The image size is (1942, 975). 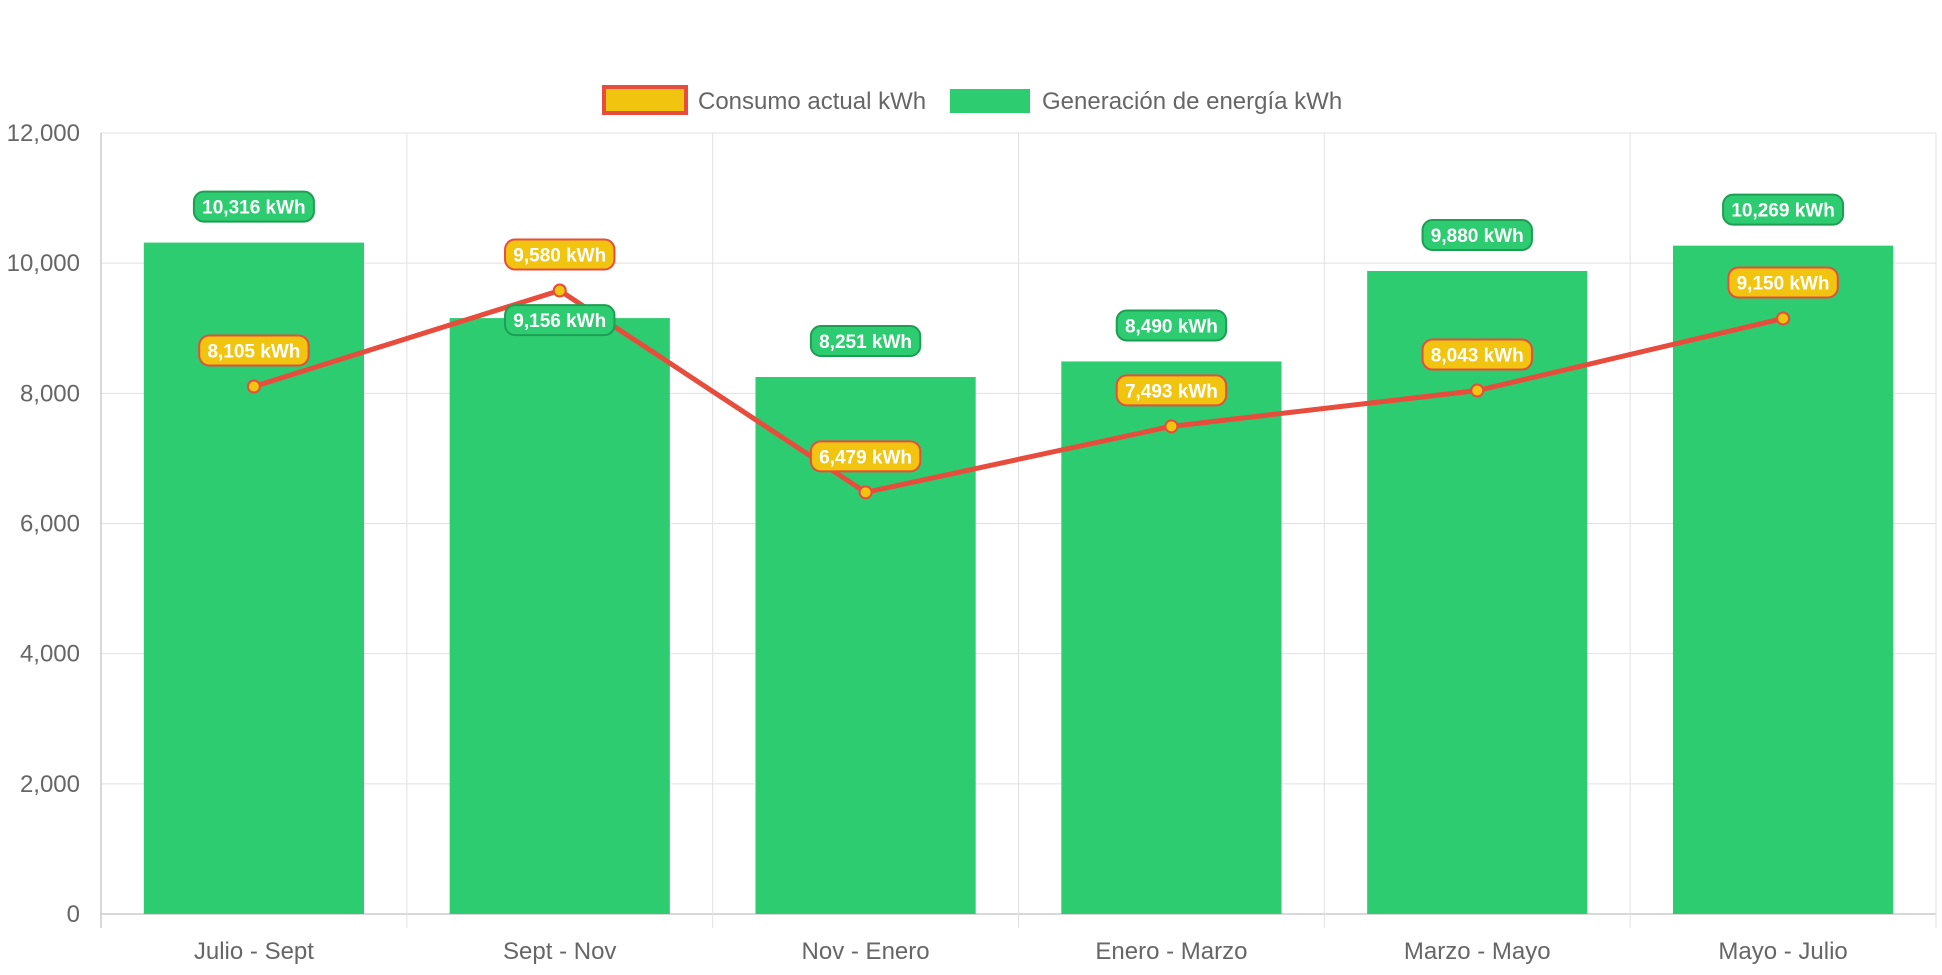 What do you see at coordinates (1477, 951) in the screenshot?
I see `x-tick-label: Marzo - Mayo` at bounding box center [1477, 951].